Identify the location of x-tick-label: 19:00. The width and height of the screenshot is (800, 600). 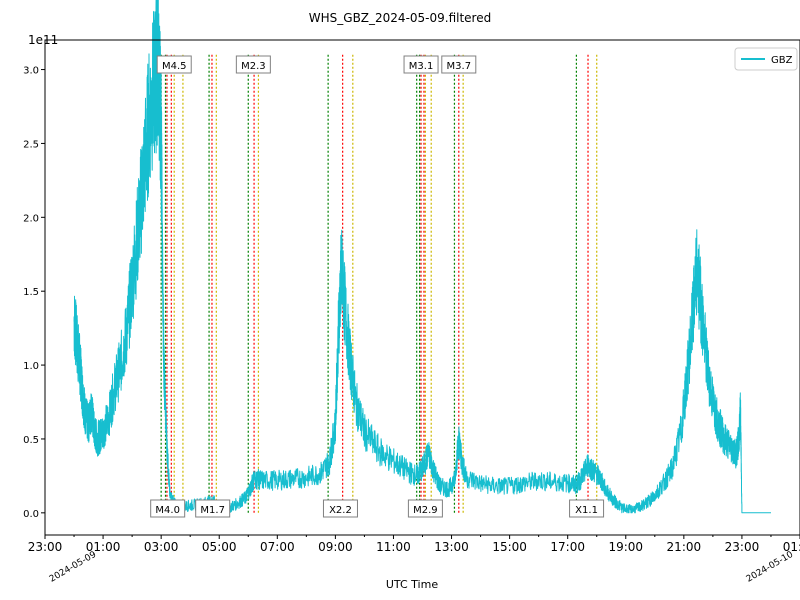
(625, 547).